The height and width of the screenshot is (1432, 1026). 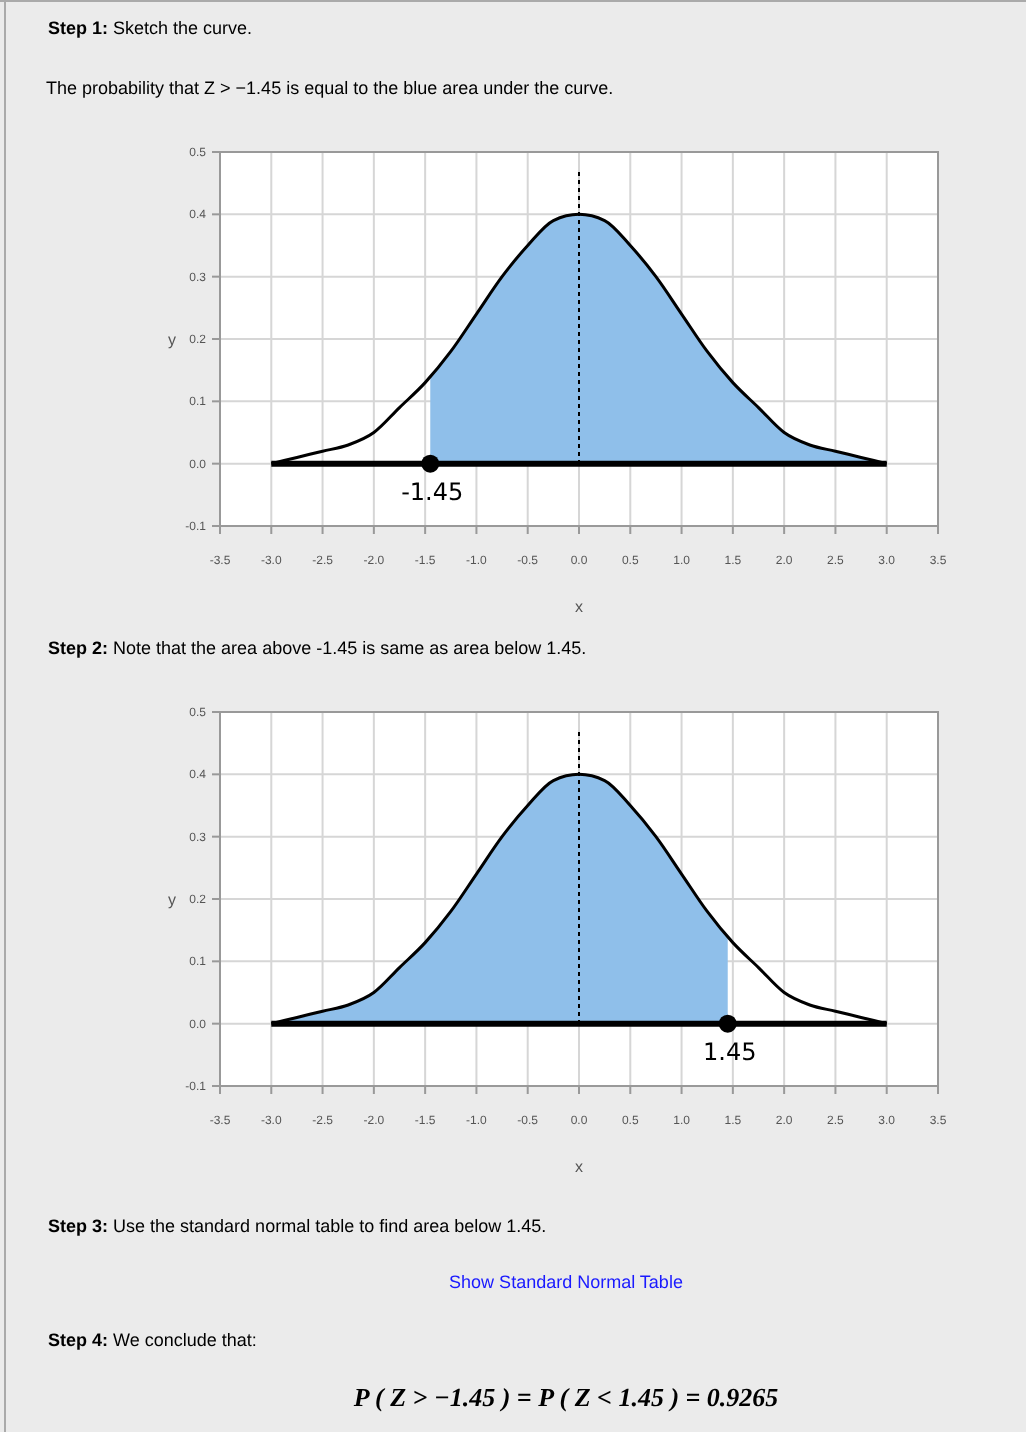 I want to click on text: Step 3: Use the standard normal table to find area below 1.45., so click(x=297, y=1226).